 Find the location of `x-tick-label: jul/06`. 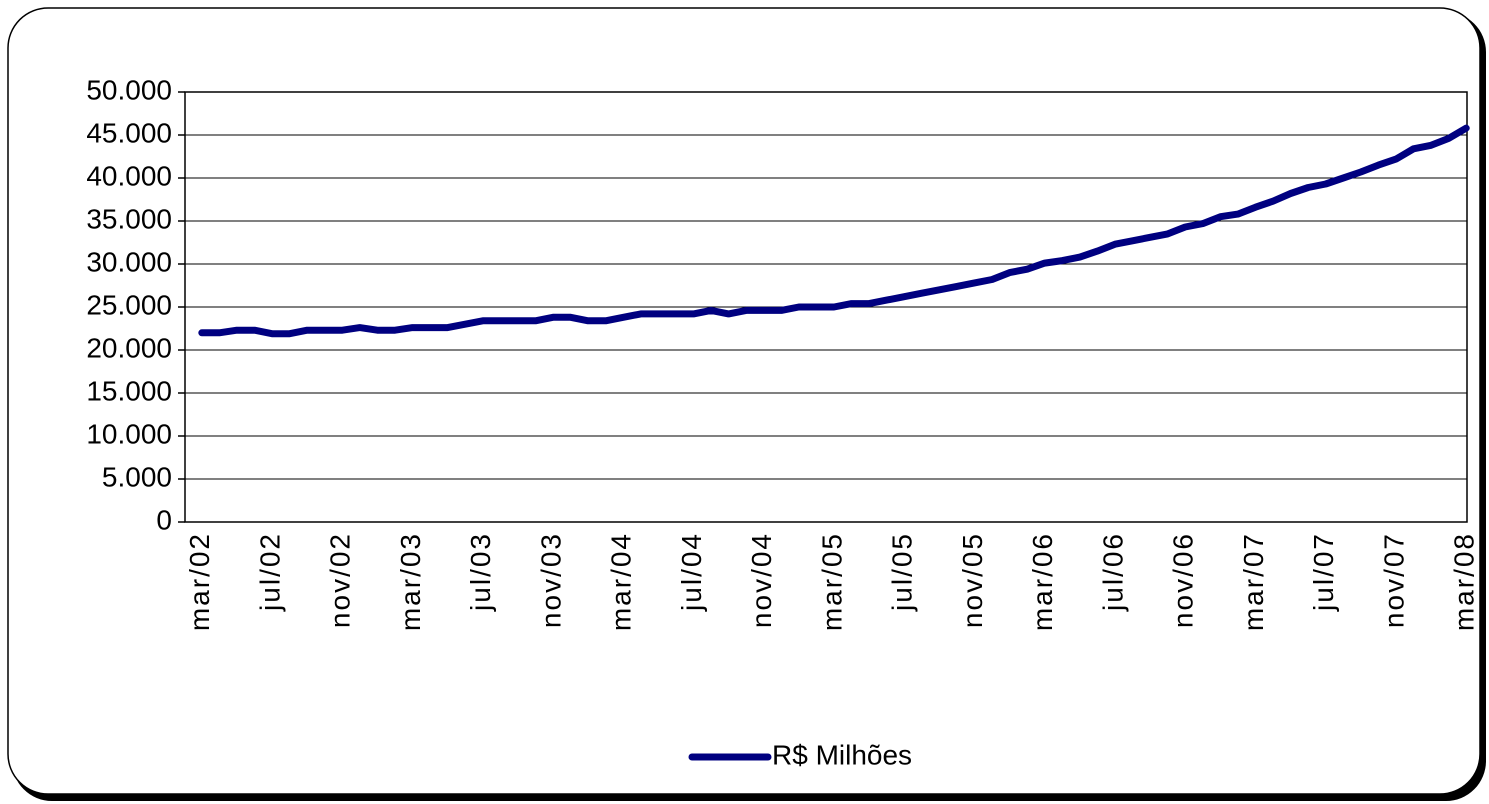

x-tick-label: jul/06 is located at coordinates (1112, 572).